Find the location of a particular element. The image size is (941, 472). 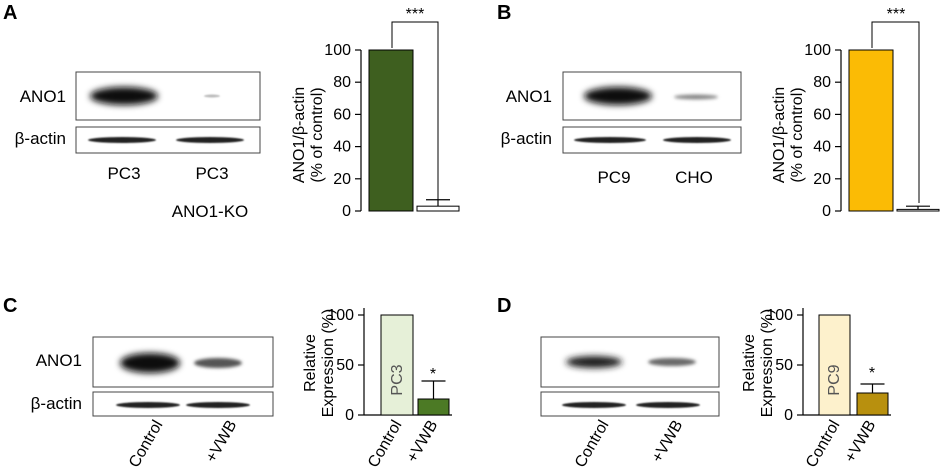

bars-c is located at coordinates (415, 365).